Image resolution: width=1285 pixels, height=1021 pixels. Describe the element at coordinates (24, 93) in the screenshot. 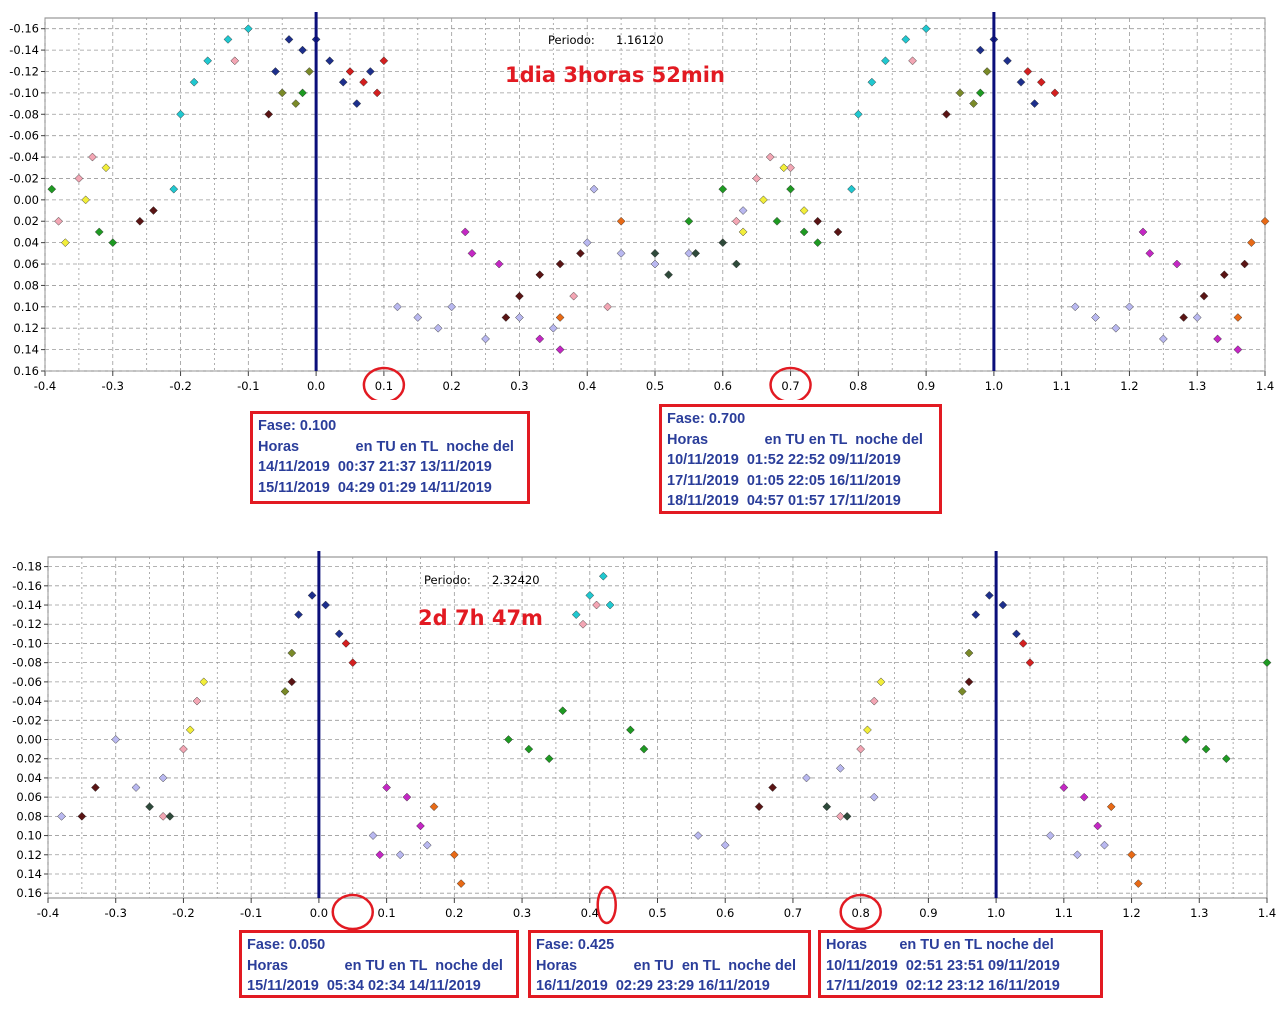

I see `y-tick-label: -0.10` at that location.